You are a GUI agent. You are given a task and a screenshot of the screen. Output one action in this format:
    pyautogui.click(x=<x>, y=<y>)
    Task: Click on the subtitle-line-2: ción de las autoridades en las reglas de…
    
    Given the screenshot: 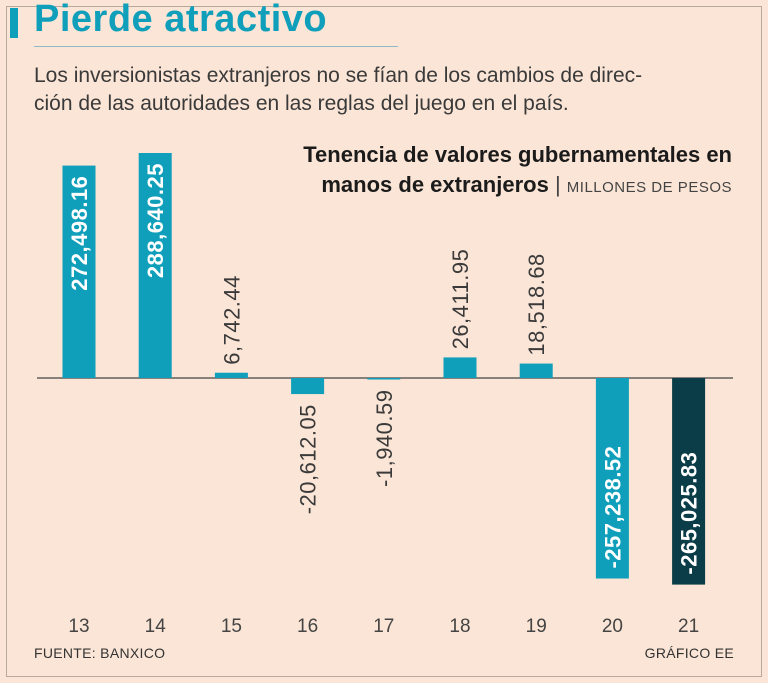 What is the action you would take?
    pyautogui.click(x=301, y=103)
    